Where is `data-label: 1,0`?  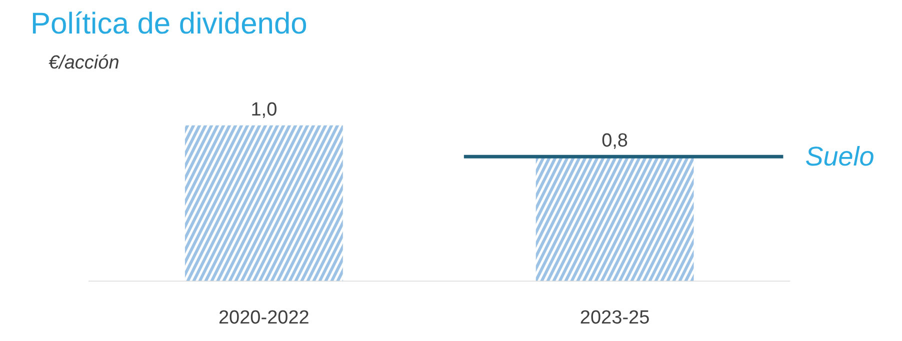 data-label: 1,0 is located at coordinates (264, 109).